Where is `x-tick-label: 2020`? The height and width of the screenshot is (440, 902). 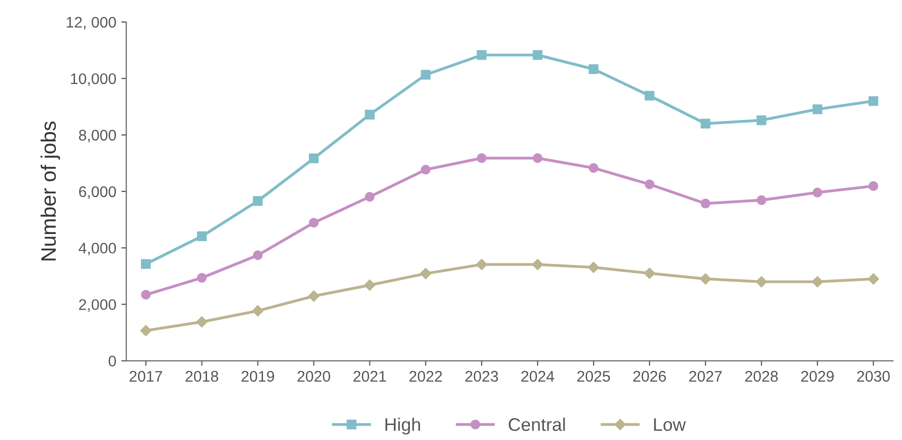
x-tick-label: 2020 is located at coordinates (314, 376).